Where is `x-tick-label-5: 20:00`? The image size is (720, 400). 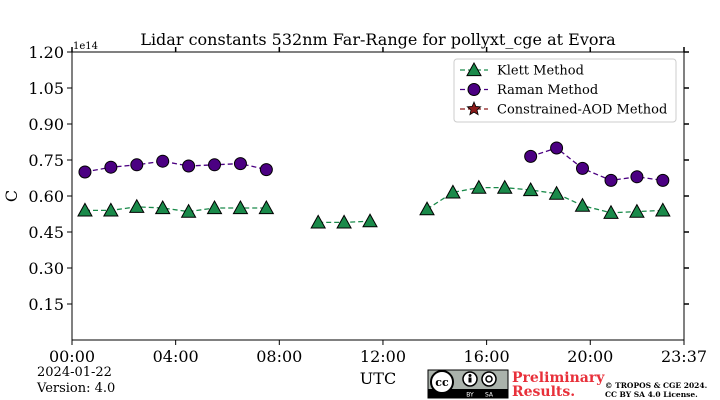 x-tick-label-5: 20:00 is located at coordinates (590, 356).